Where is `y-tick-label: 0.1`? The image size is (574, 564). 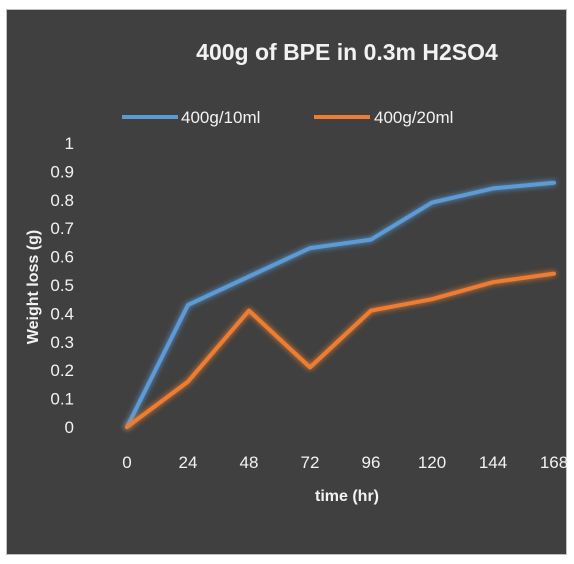 y-tick-label: 0.1 is located at coordinates (62, 399).